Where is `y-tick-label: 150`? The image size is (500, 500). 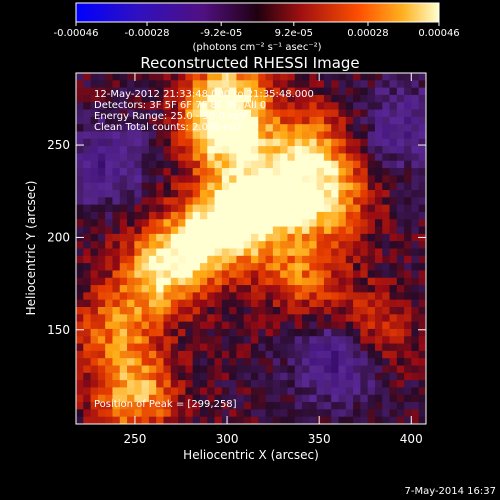 y-tick-label: 150 is located at coordinates (58, 330).